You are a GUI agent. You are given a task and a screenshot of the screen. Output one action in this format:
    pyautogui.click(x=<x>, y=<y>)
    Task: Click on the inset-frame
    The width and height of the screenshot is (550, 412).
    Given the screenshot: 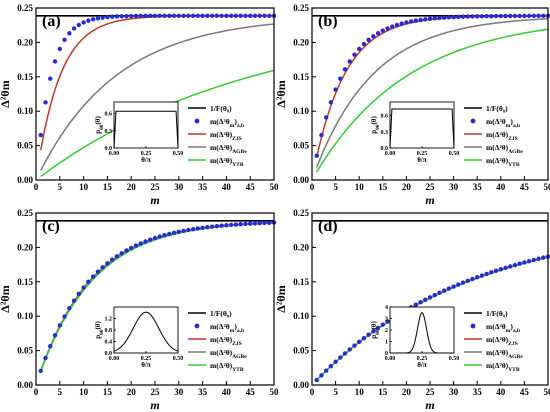 What is the action you would take?
    pyautogui.click(x=146, y=330)
    